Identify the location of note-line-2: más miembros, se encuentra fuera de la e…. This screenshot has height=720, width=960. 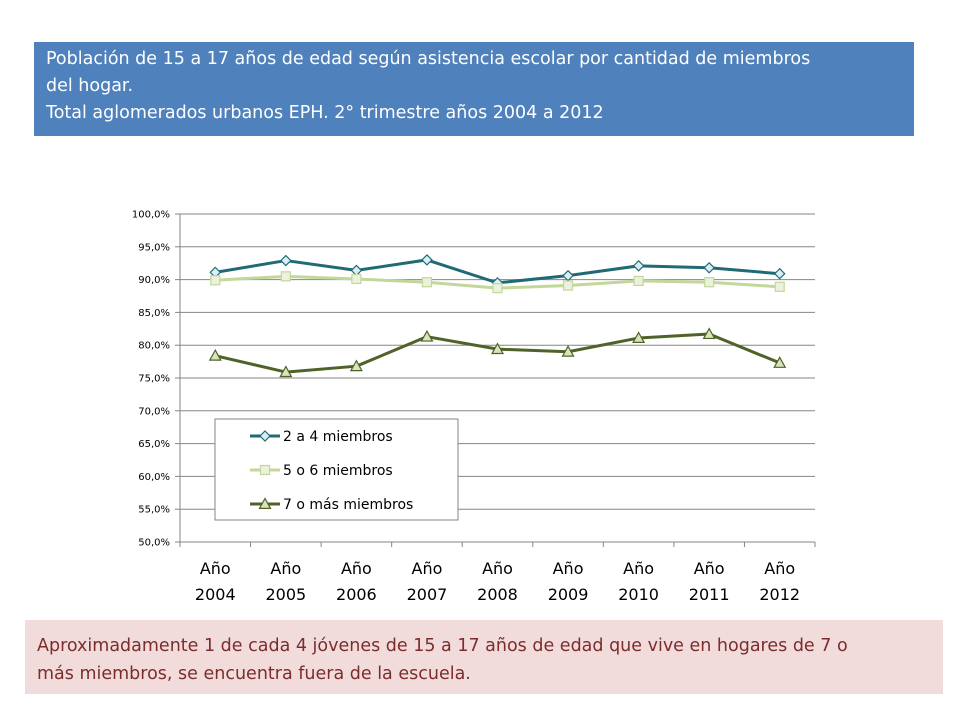
(254, 674).